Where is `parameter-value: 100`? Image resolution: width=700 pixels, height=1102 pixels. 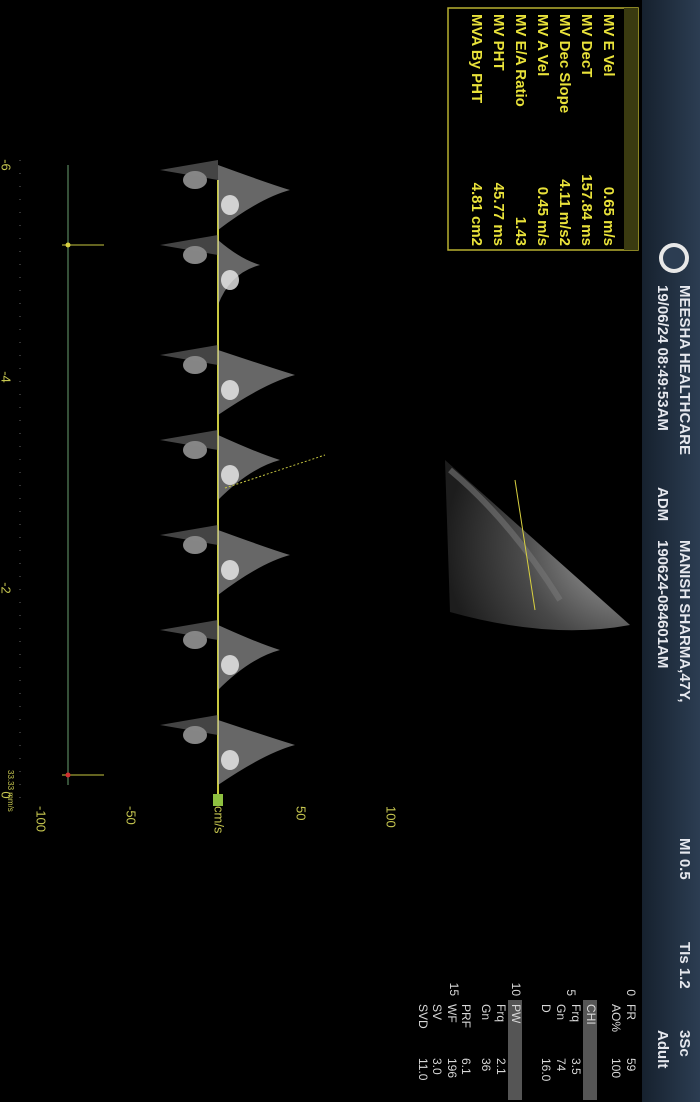 parameter-value: 100 is located at coordinates (616, 1068).